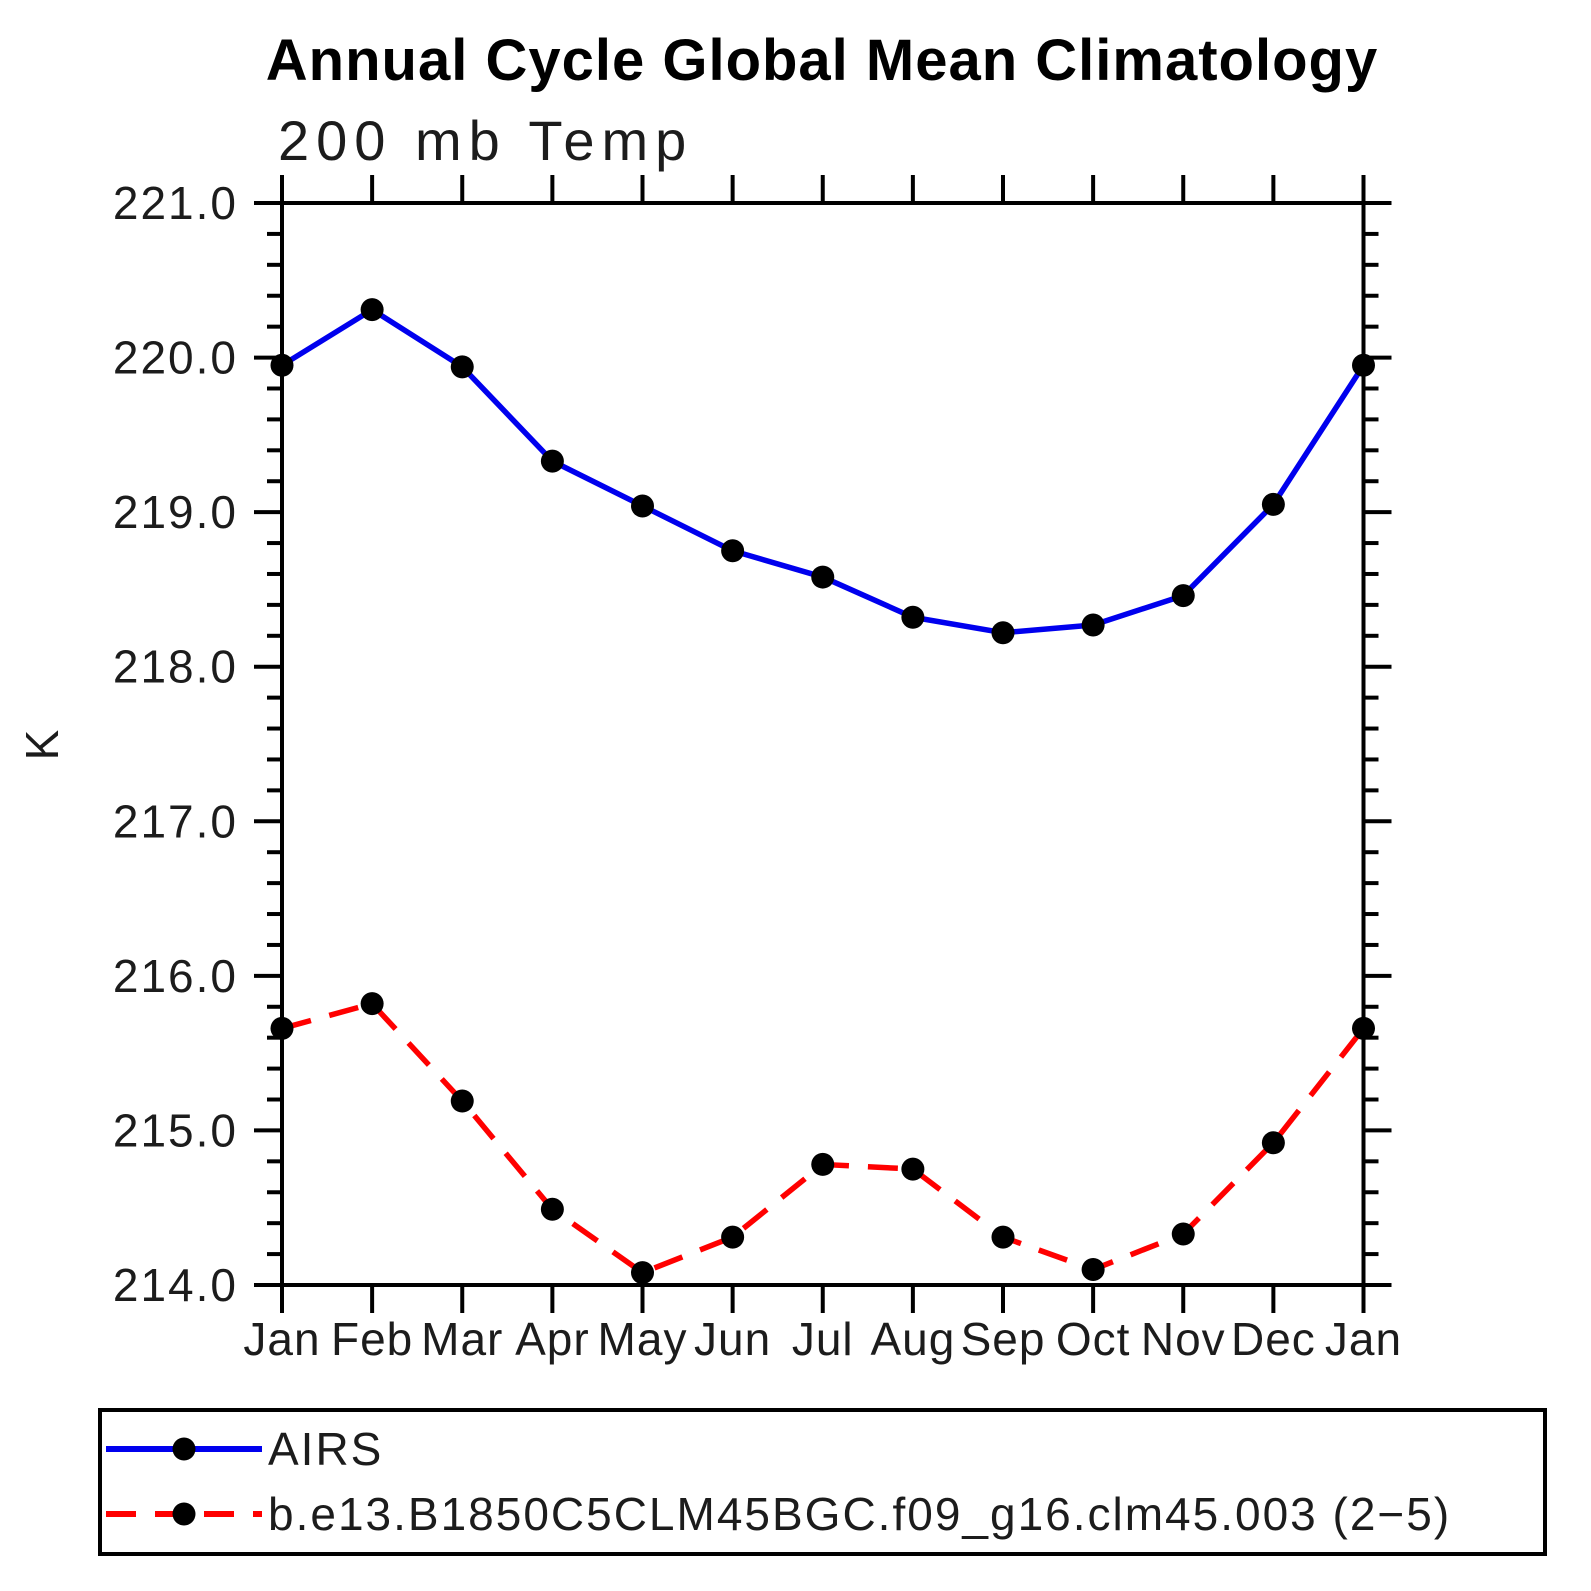  What do you see at coordinates (732, 1339) in the screenshot?
I see `x-tick-label: Jun` at bounding box center [732, 1339].